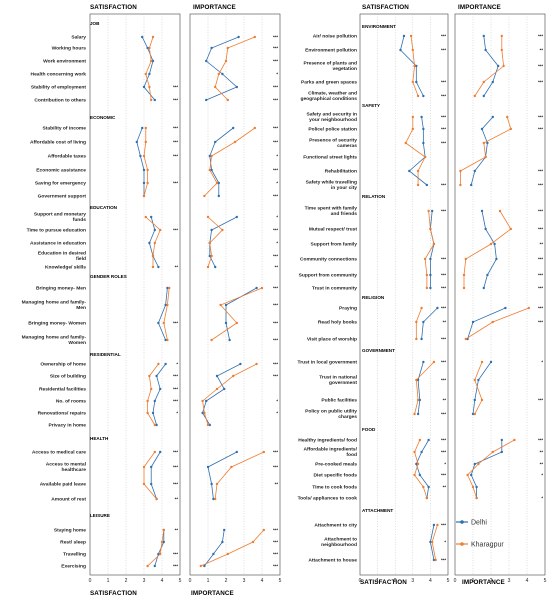 The height and width of the screenshot is (602, 550). Describe the element at coordinates (64, 62) in the screenshot. I see `row-label: Work environment` at that location.